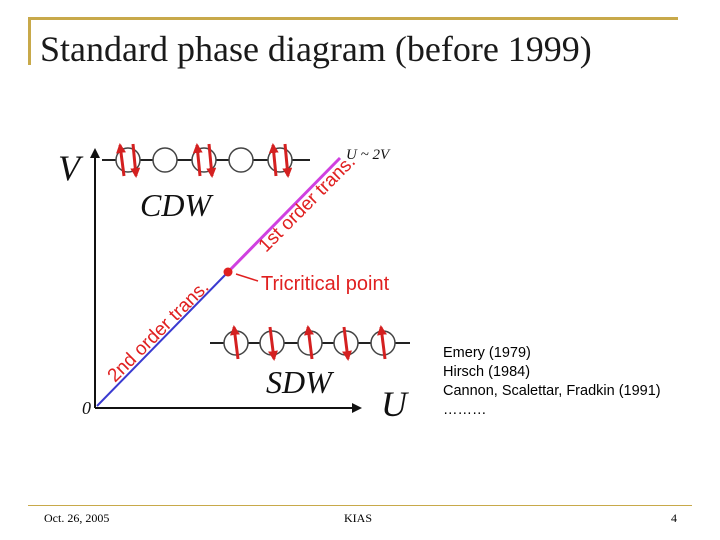 The image size is (720, 540). I want to click on second-order-line, so click(162, 339).